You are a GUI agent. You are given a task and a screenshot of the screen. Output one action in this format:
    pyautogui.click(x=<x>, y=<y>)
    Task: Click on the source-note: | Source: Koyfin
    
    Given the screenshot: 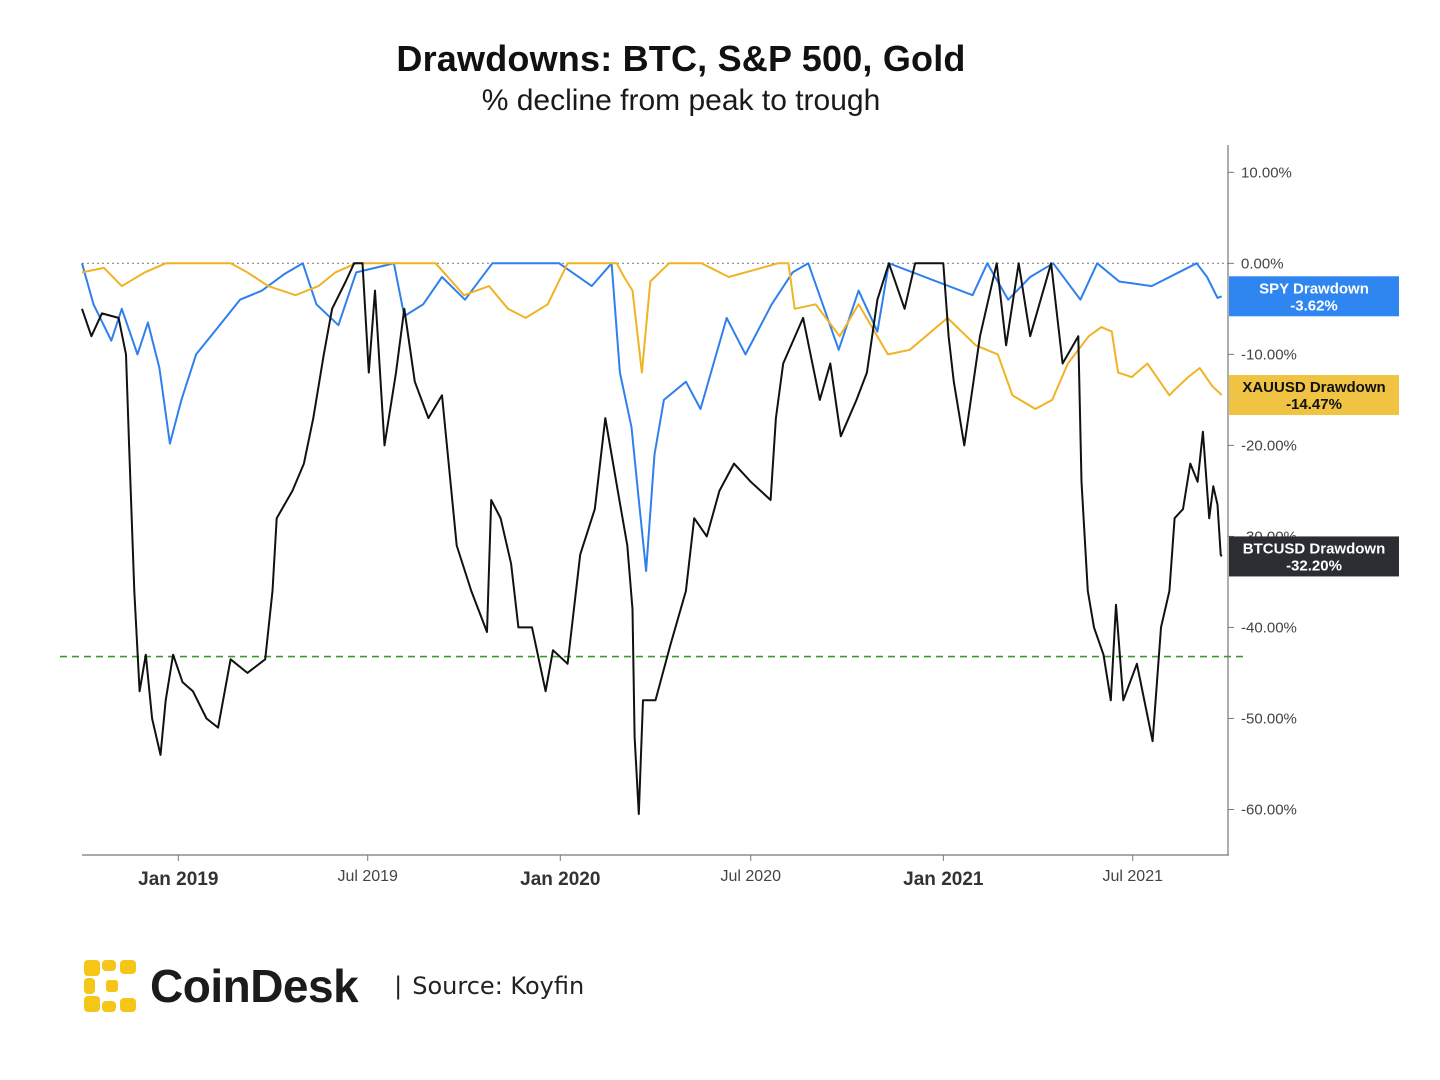 What is the action you would take?
    pyautogui.click(x=489, y=986)
    